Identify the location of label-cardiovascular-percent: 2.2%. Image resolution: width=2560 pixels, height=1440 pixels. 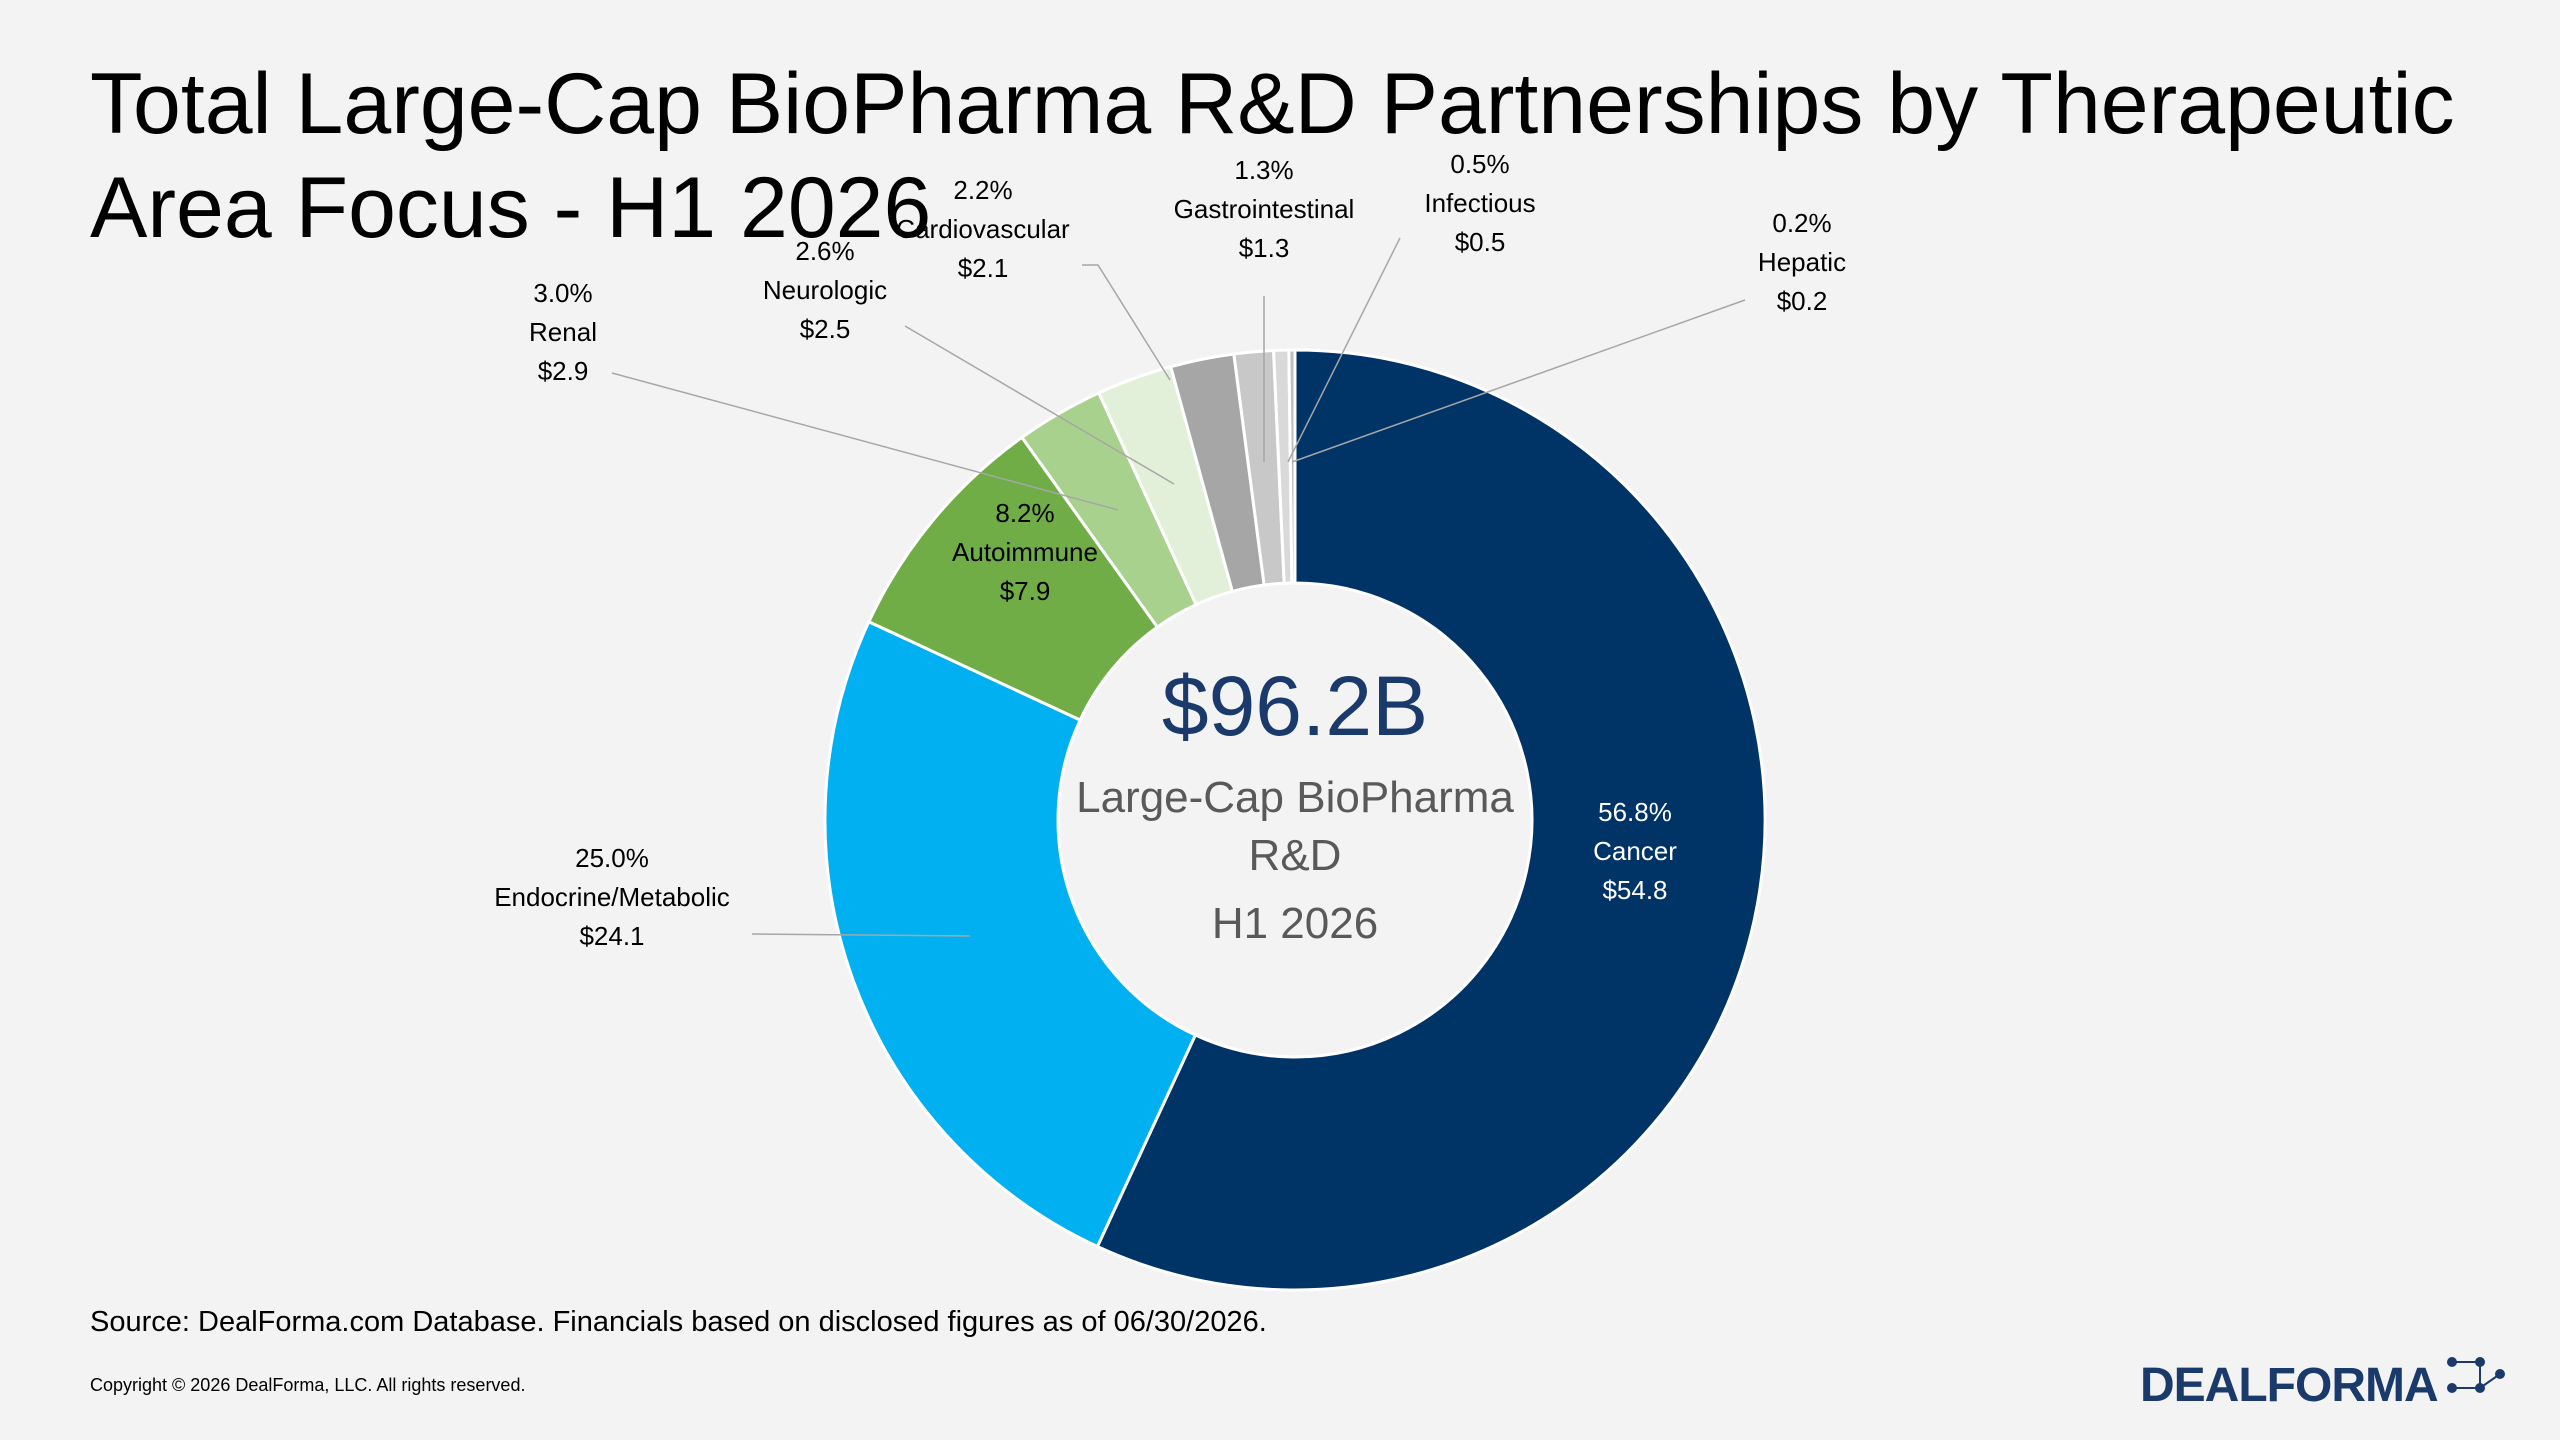
(982, 190).